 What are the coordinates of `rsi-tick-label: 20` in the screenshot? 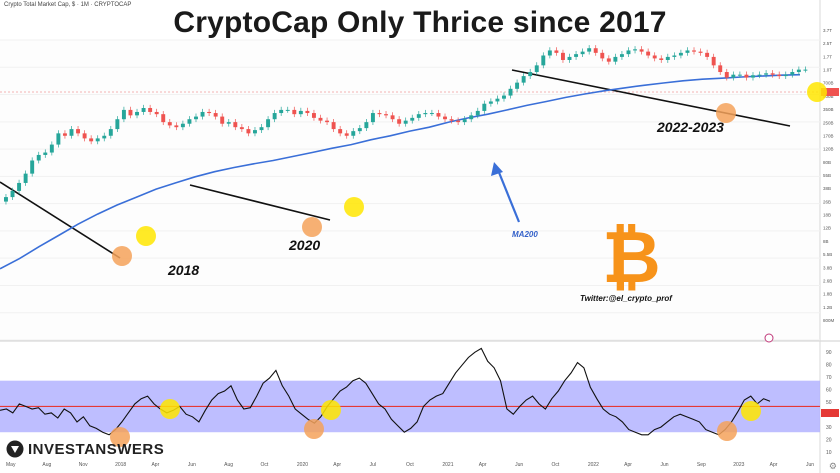 It's located at (829, 441).